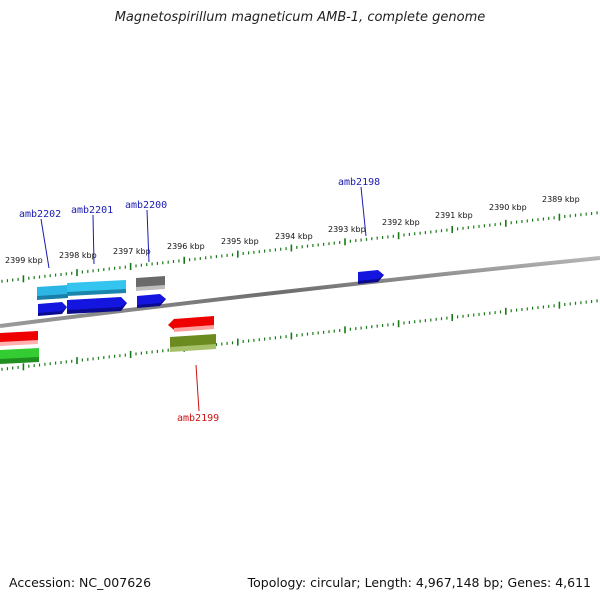 The height and width of the screenshot is (600, 600). What do you see at coordinates (19, 338) in the screenshot?
I see `gene-red-left` at bounding box center [19, 338].